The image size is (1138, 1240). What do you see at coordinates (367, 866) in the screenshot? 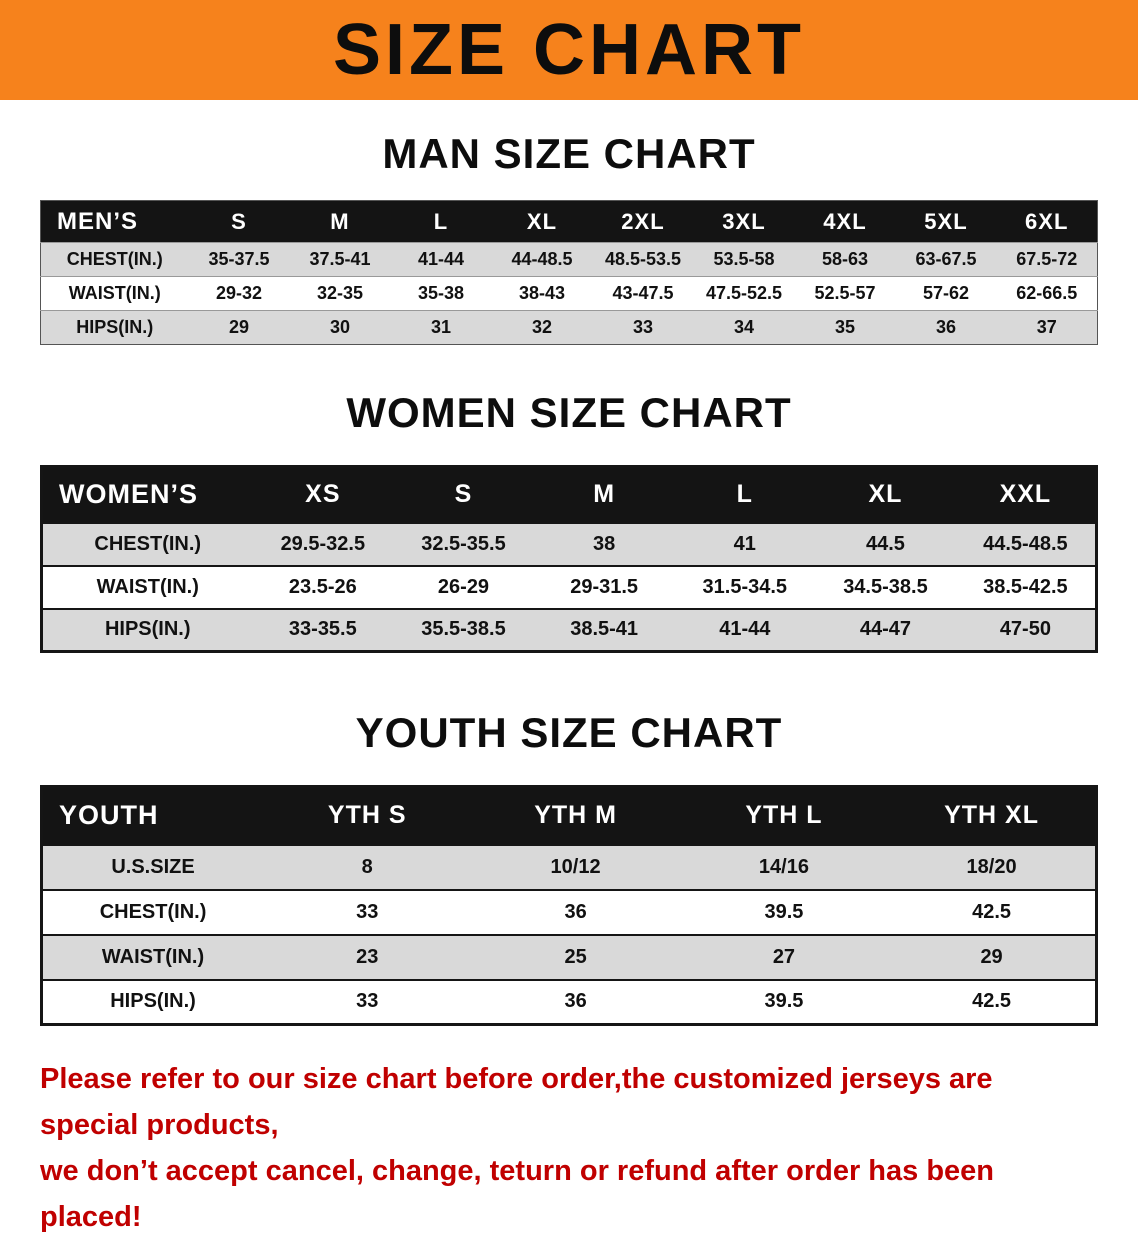
I see `measurement-value: 8` at bounding box center [367, 866].